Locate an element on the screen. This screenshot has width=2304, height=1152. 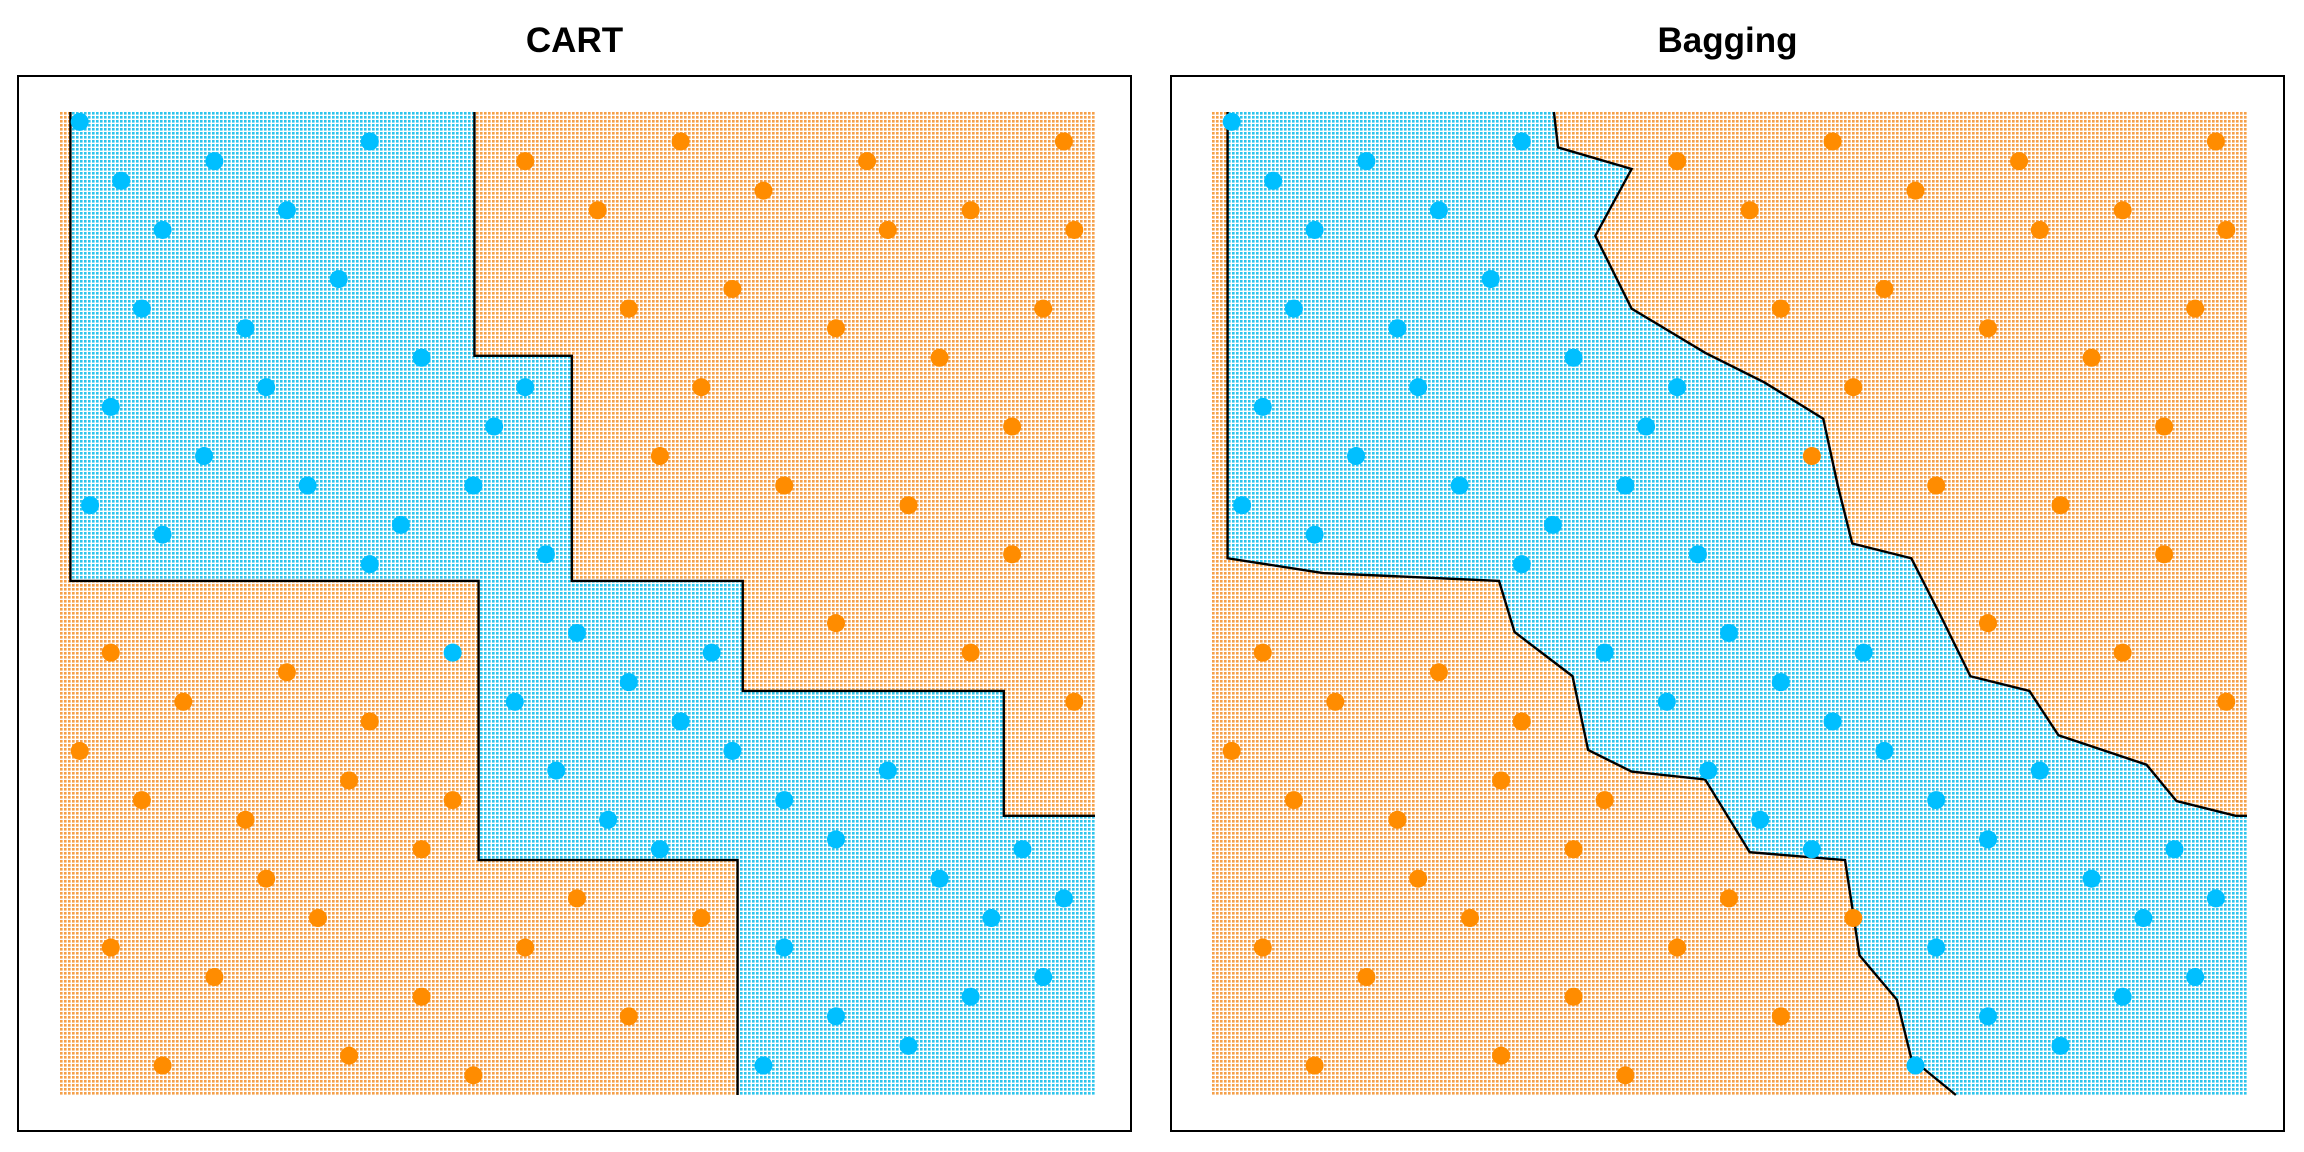
panel-title: CART is located at coordinates (574, 40).